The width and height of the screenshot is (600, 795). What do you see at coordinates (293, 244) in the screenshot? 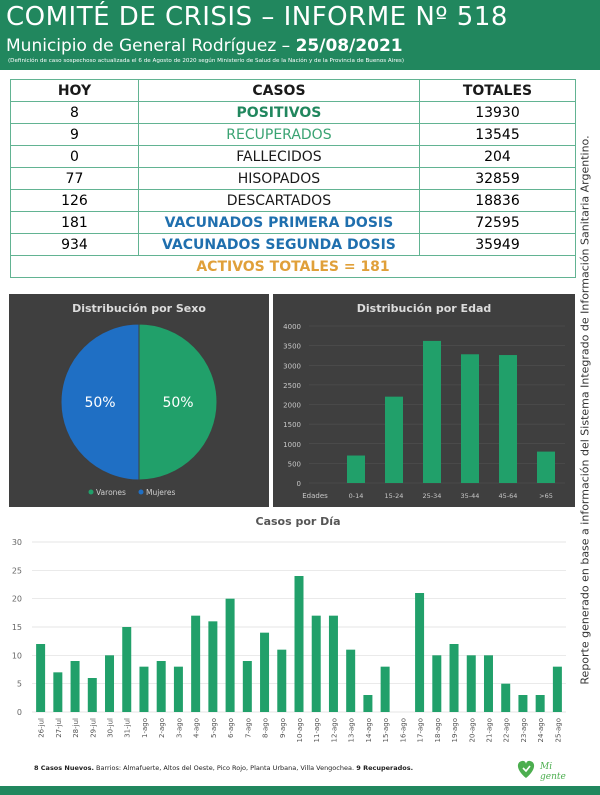
I see `table-row: 934 VACUNADOS SEGUNDA DOSIS 35949` at bounding box center [293, 244].